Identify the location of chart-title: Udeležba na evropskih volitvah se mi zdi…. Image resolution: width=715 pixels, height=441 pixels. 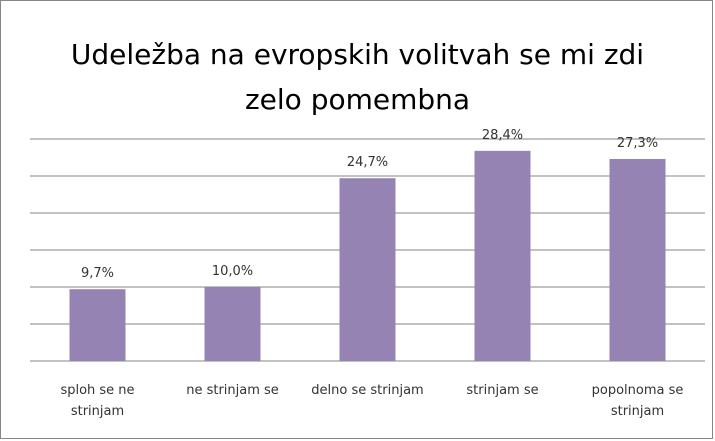
(357, 77).